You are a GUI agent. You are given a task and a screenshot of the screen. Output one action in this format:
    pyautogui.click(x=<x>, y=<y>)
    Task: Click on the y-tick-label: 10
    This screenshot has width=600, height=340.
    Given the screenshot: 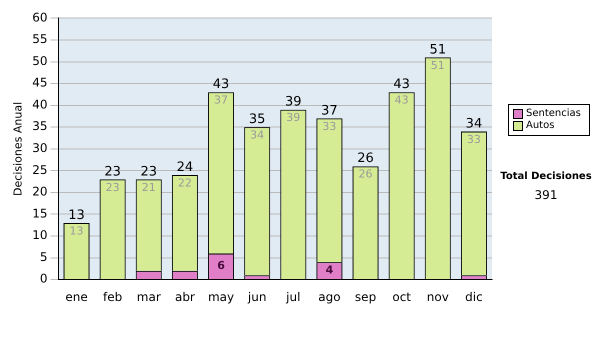 What is the action you would take?
    pyautogui.click(x=40, y=235)
    